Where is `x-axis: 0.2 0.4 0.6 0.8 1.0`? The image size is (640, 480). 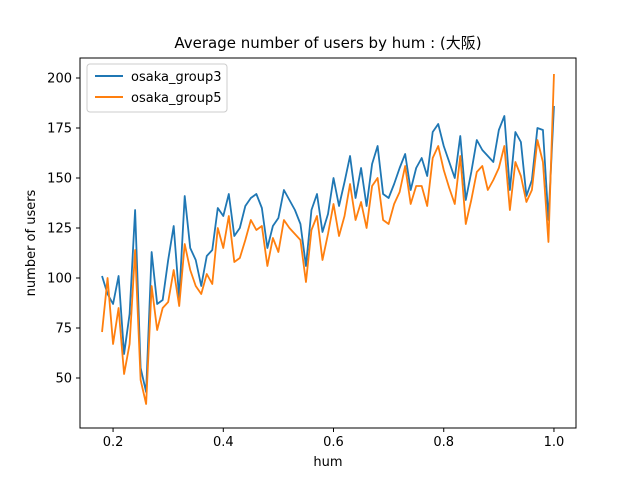
x-axis: 0.2 0.4 0.6 0.8 1.0 is located at coordinates (334, 439).